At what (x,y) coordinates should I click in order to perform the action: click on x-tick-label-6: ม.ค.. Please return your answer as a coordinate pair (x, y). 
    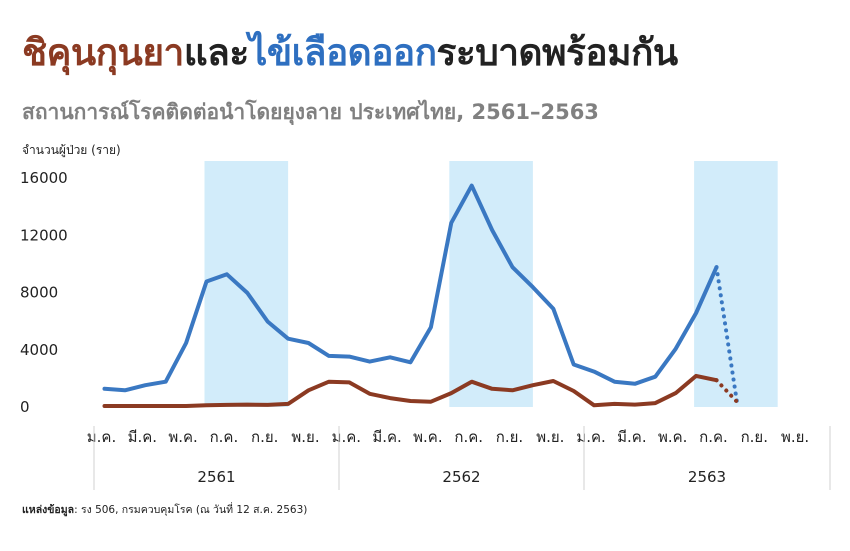
    Looking at the image, I should click on (346, 437).